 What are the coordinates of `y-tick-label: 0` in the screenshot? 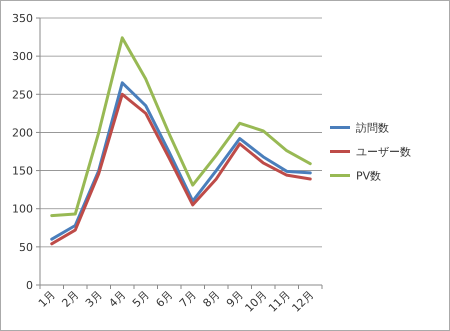 It's located at (29, 285).